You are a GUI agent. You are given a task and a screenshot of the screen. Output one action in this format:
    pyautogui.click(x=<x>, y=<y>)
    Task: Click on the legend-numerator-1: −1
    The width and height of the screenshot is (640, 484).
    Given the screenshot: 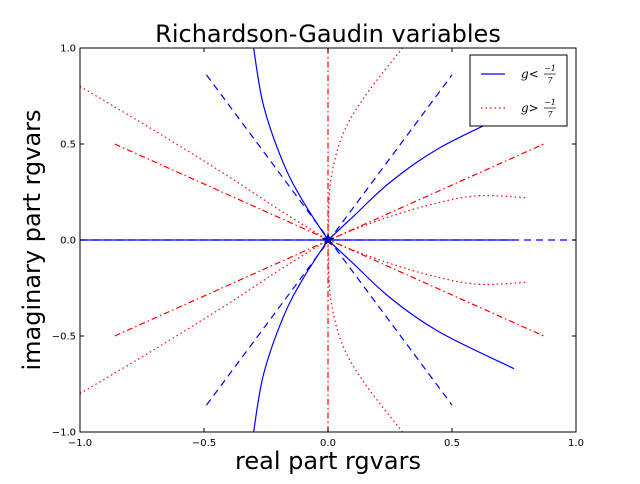 What is the action you would take?
    pyautogui.click(x=550, y=102)
    